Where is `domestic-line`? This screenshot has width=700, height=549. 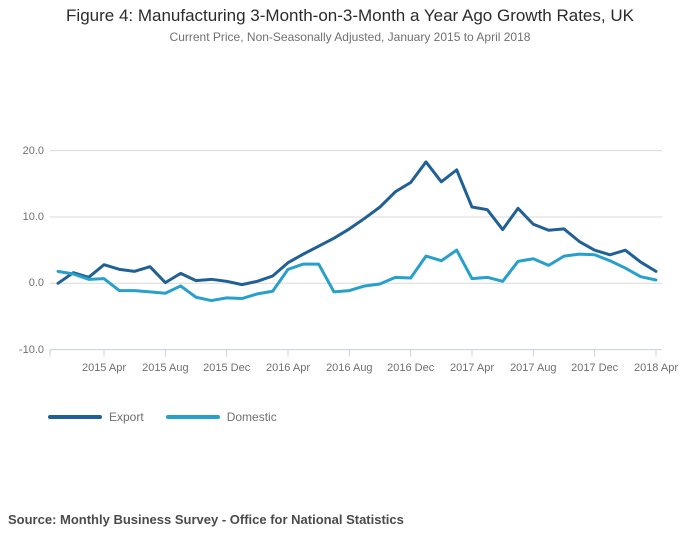
domestic-line is located at coordinates (357, 275).